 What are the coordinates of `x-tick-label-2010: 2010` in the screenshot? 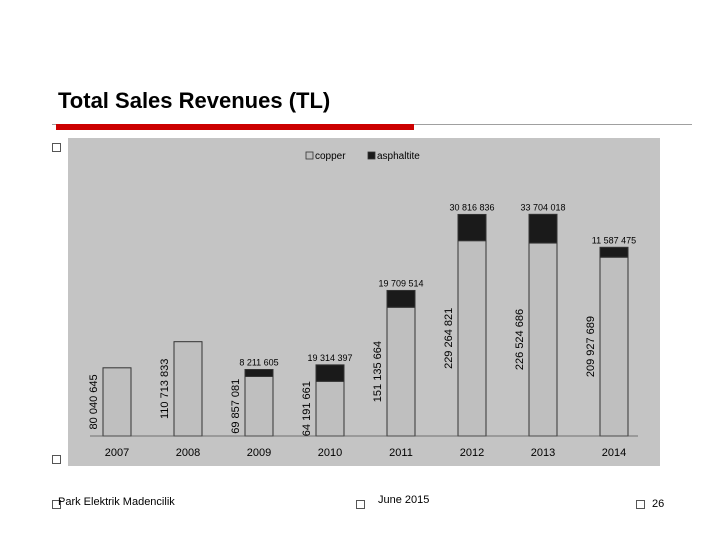 It's located at (330, 453).